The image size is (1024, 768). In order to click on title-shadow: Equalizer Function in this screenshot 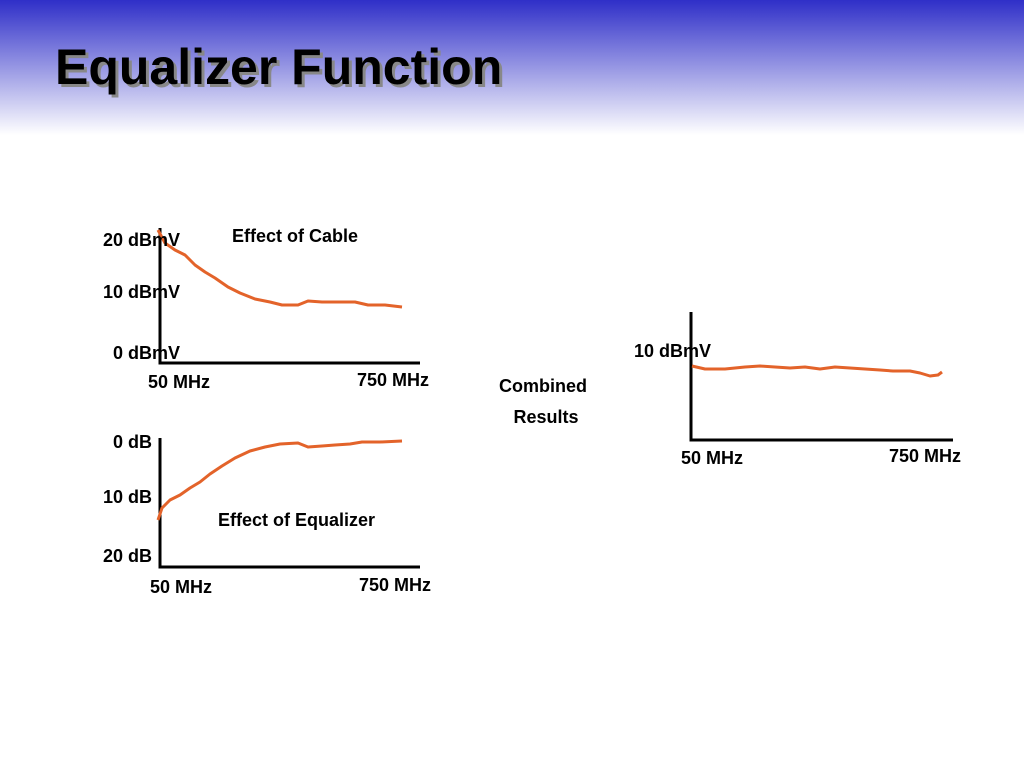, I will do `click(281, 70)`.